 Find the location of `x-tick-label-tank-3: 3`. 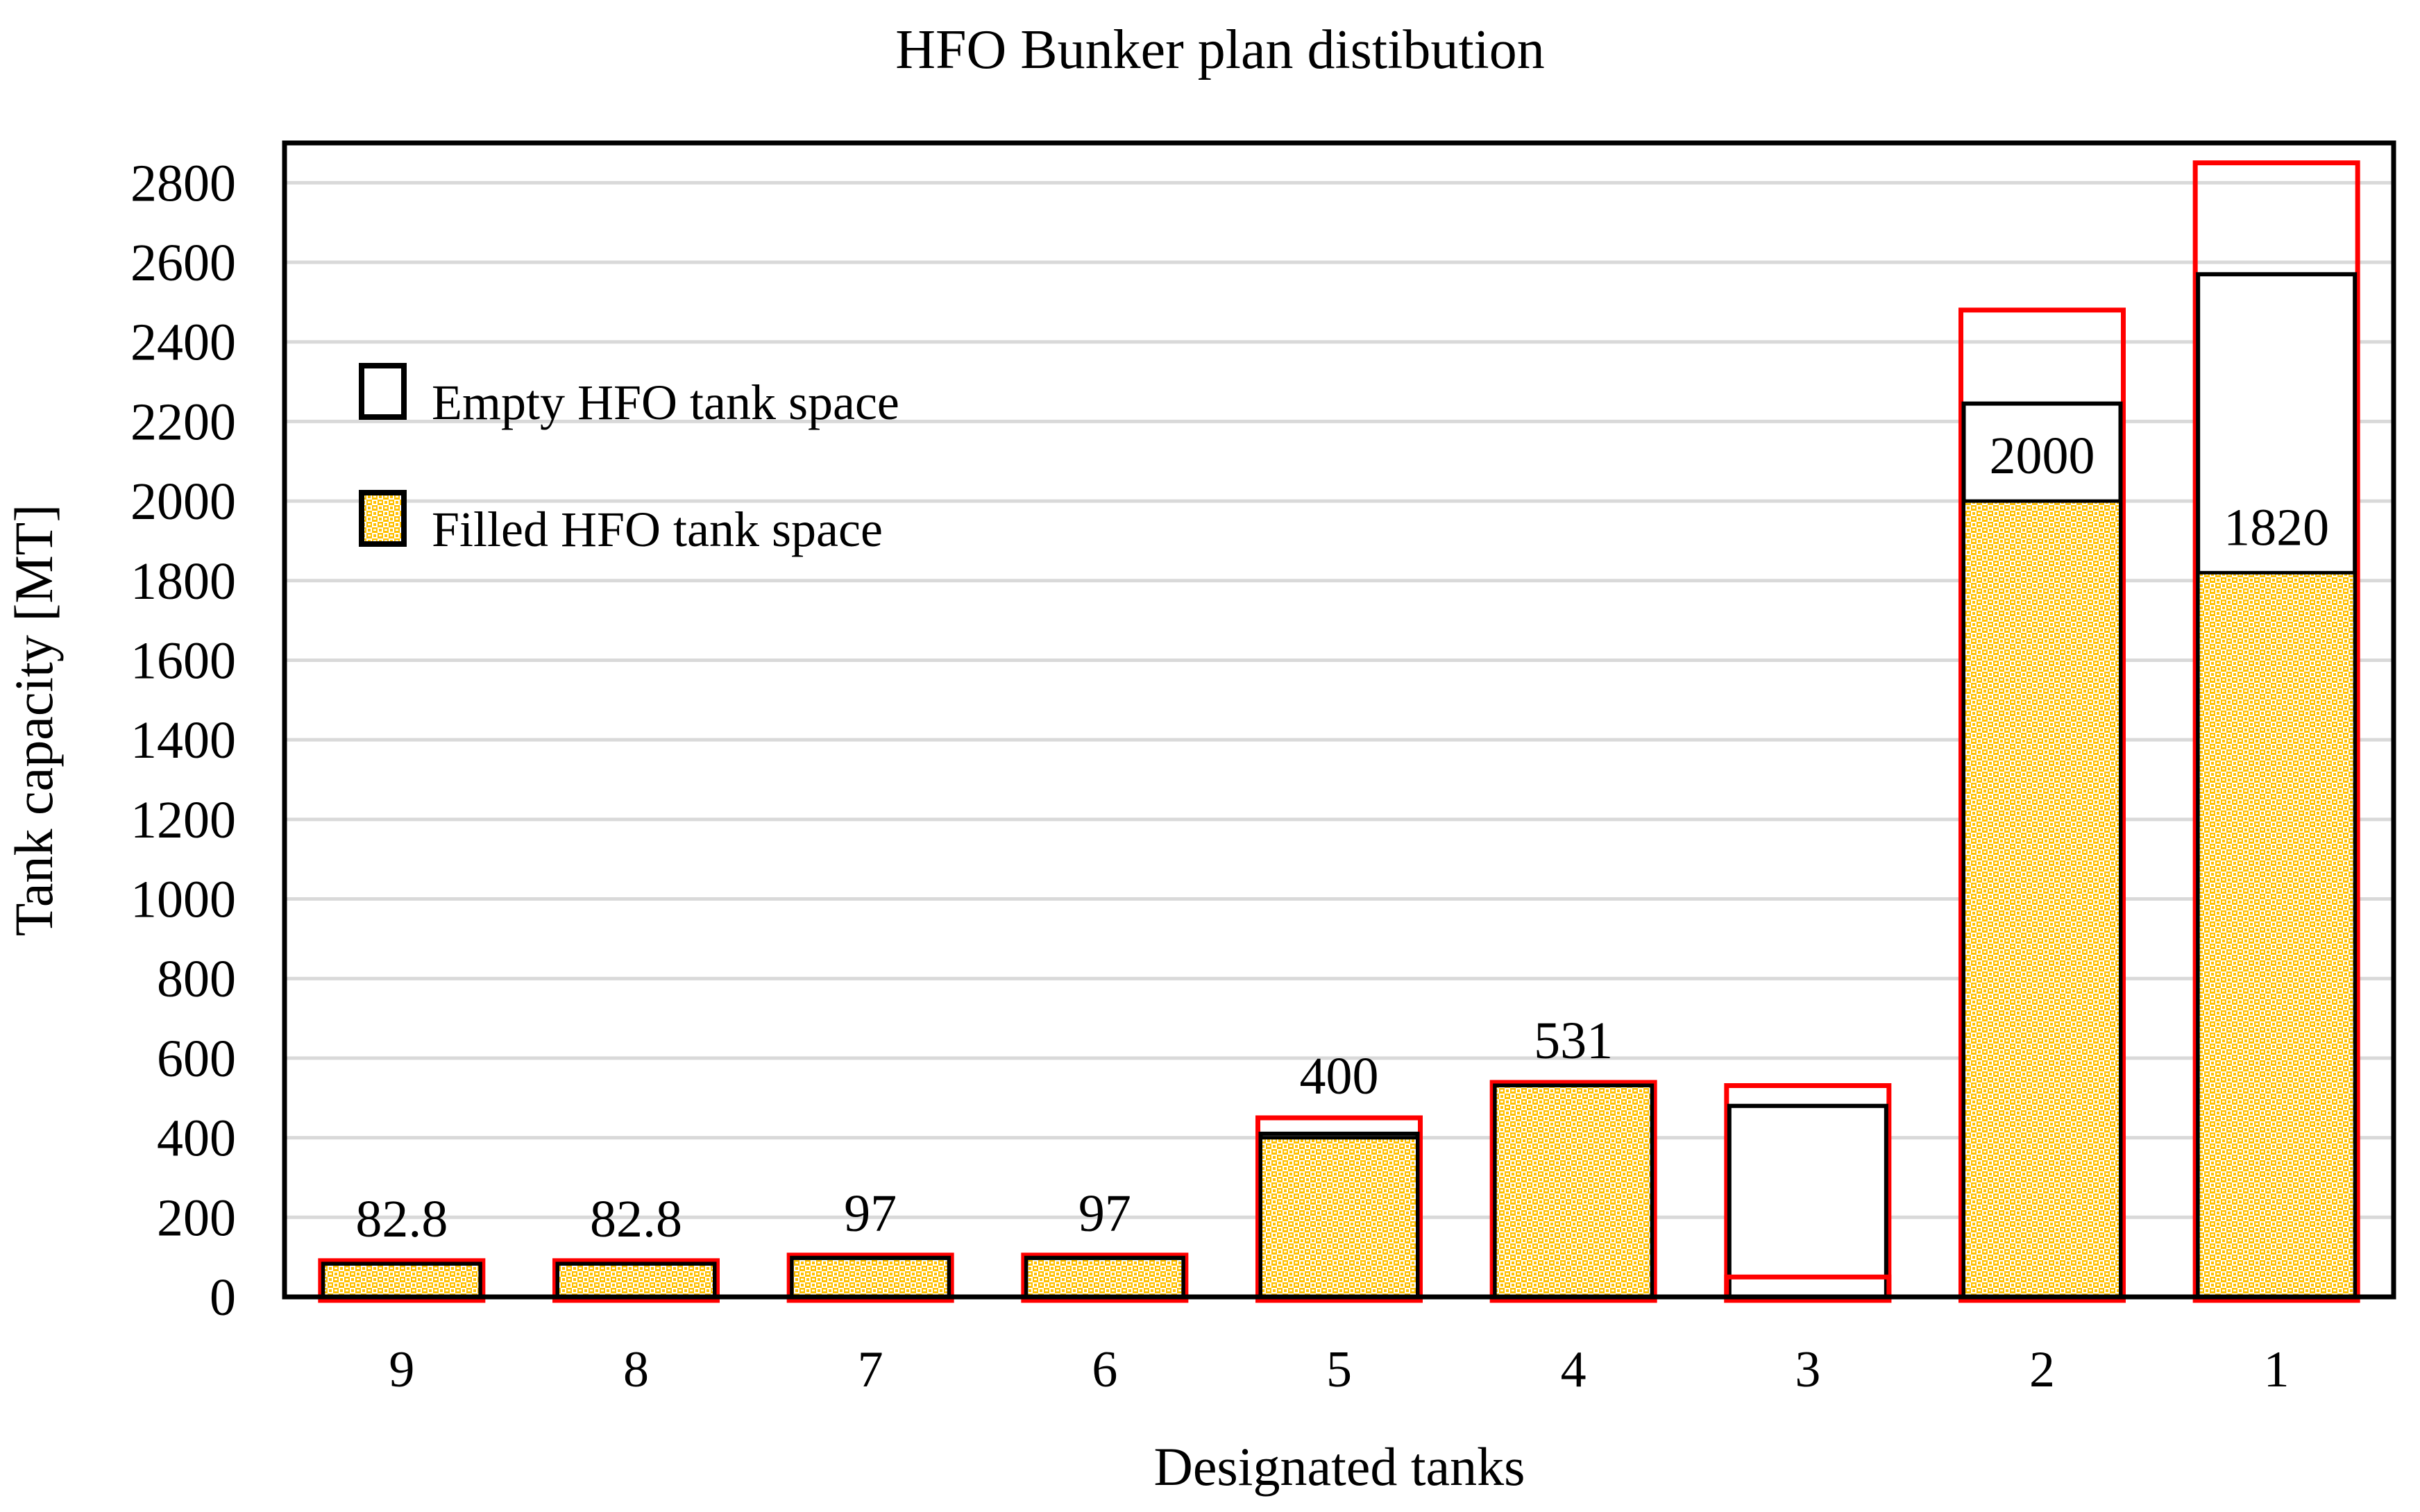

x-tick-label-tank-3: 3 is located at coordinates (1808, 1369).